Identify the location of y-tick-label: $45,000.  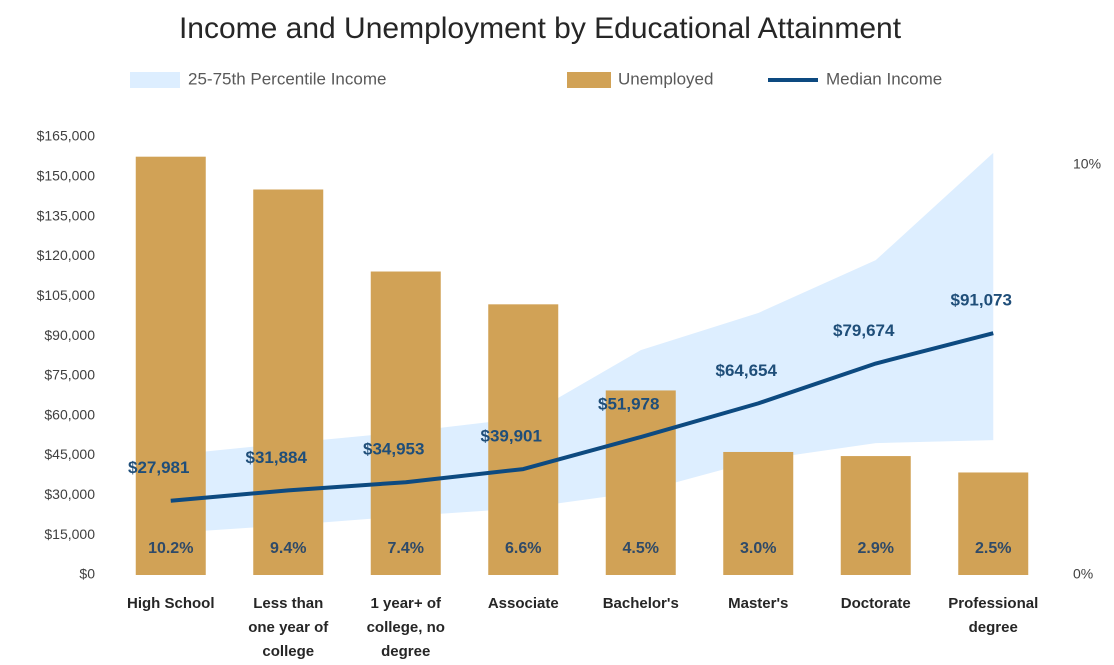
(69, 454).